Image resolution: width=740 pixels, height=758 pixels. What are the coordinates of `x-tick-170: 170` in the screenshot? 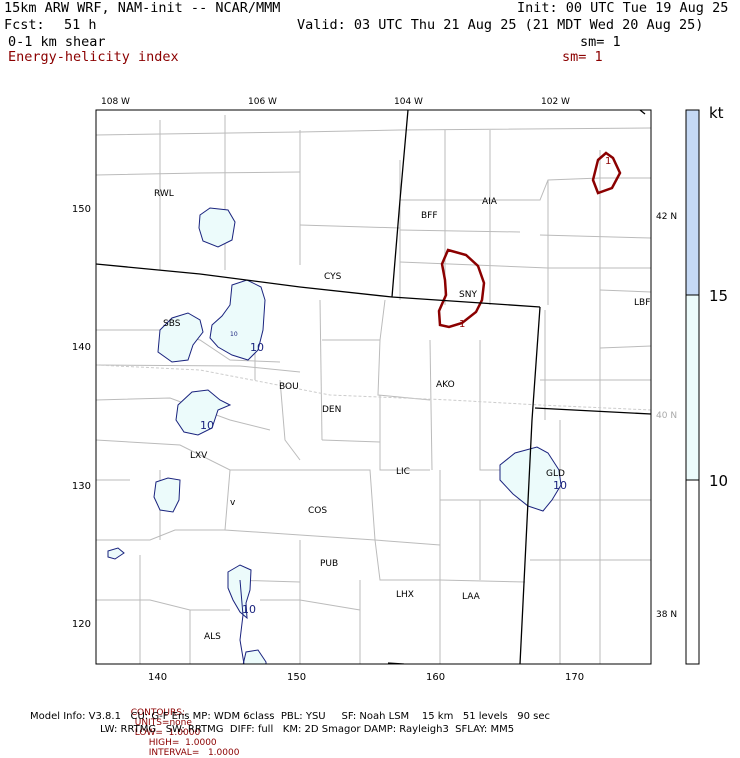 It's located at (574, 677).